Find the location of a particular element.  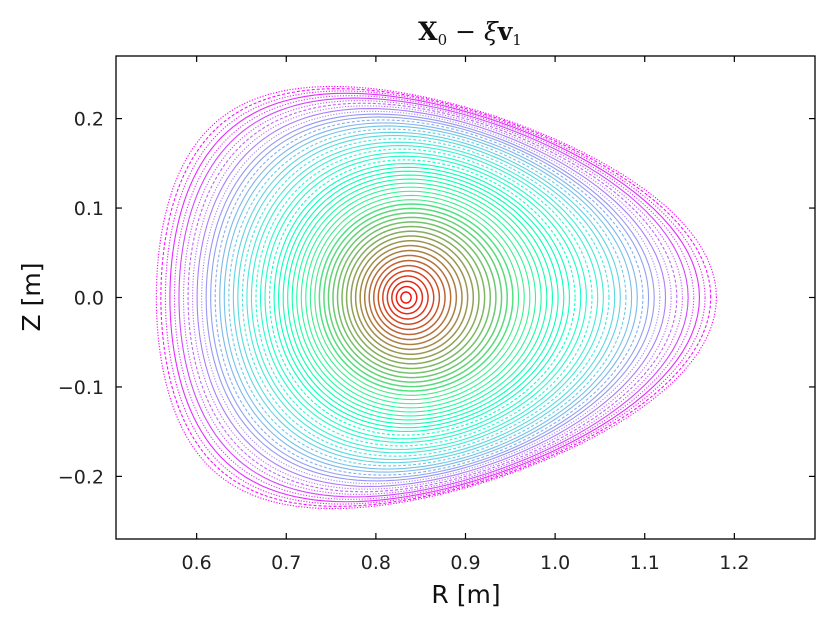

x-tick-label: 0.6 is located at coordinates (197, 563).